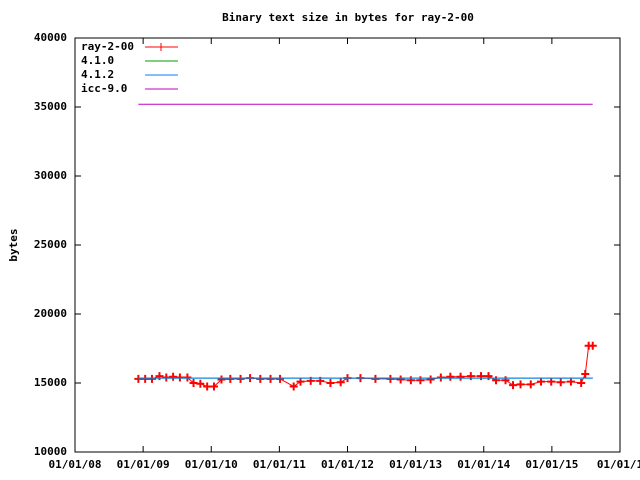 The height and width of the screenshot is (480, 640). I want to click on legend-label: icc-9.0, so click(104, 88).